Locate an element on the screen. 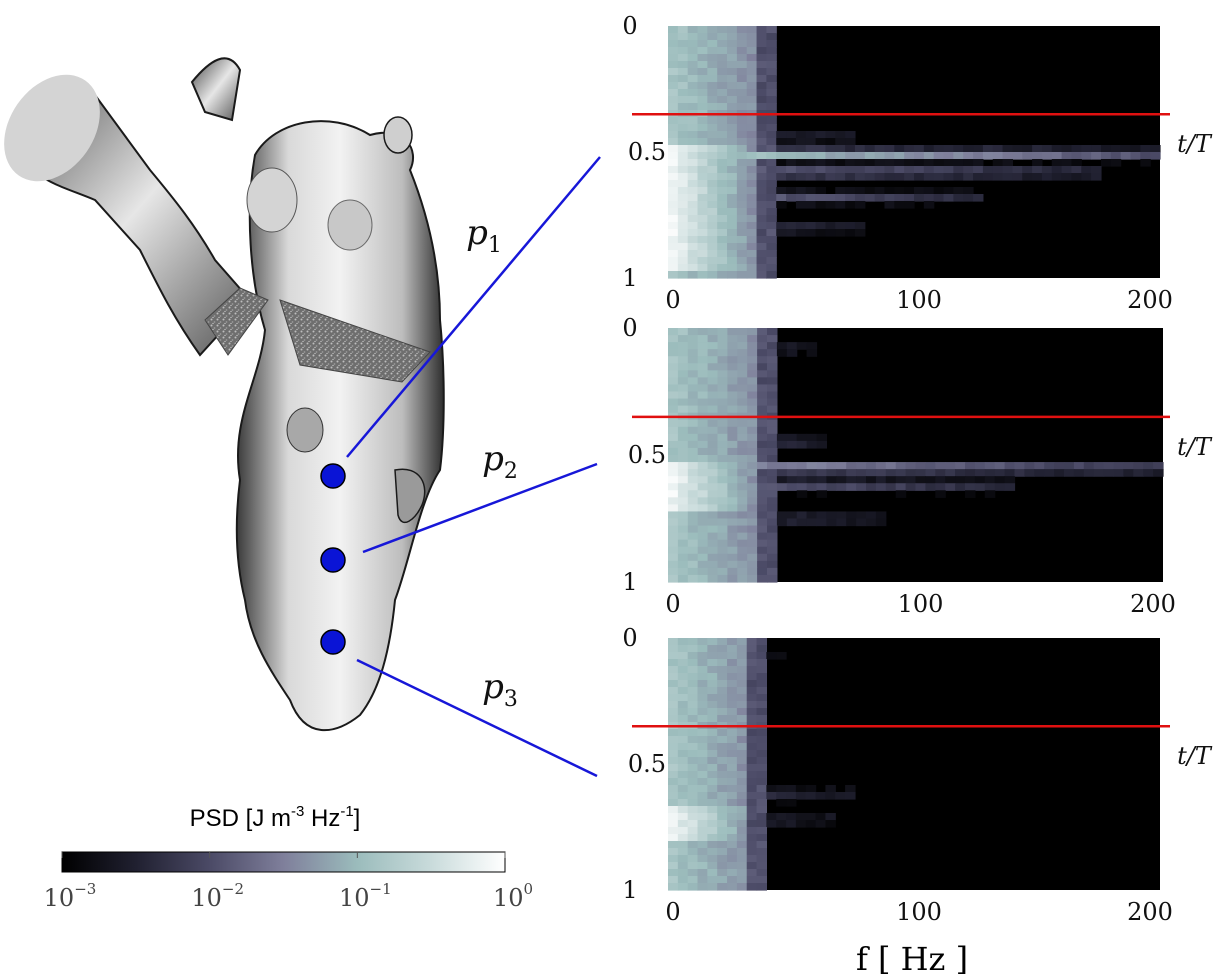 Image resolution: width=1227 pixels, height=979 pixels. probe-connector-line is located at coordinates (480, 508).